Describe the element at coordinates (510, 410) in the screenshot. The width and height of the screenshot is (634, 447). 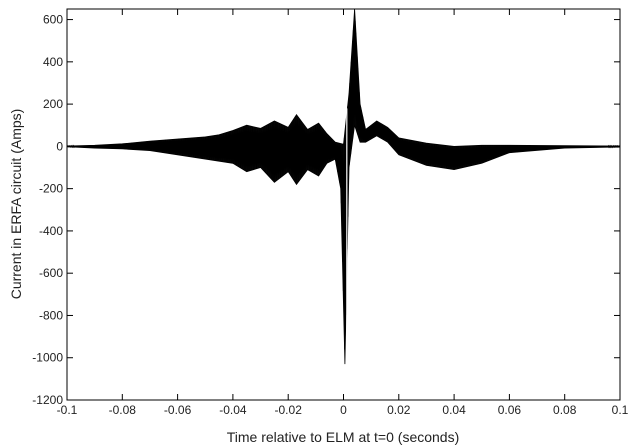
I see `x-tick-label: 0.06` at that location.